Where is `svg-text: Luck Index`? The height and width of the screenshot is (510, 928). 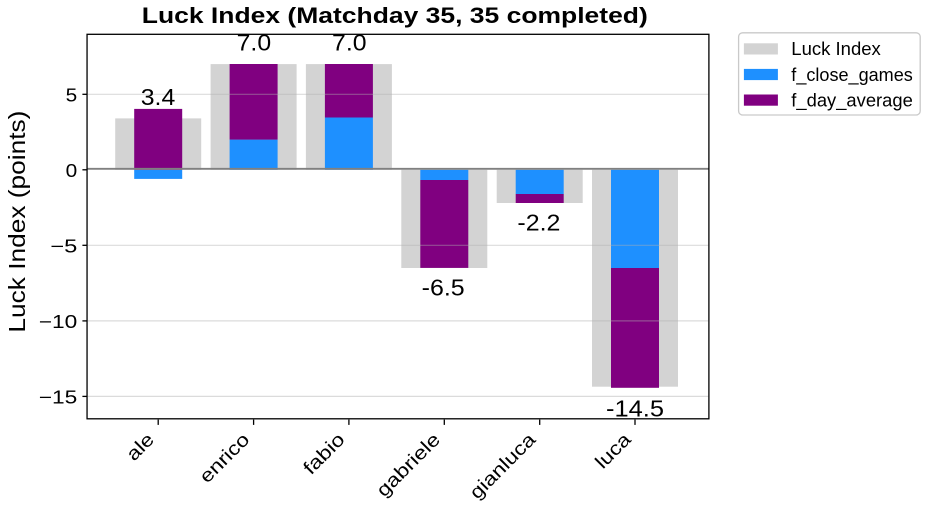 svg-text: Luck Index is located at coordinates (836, 49).